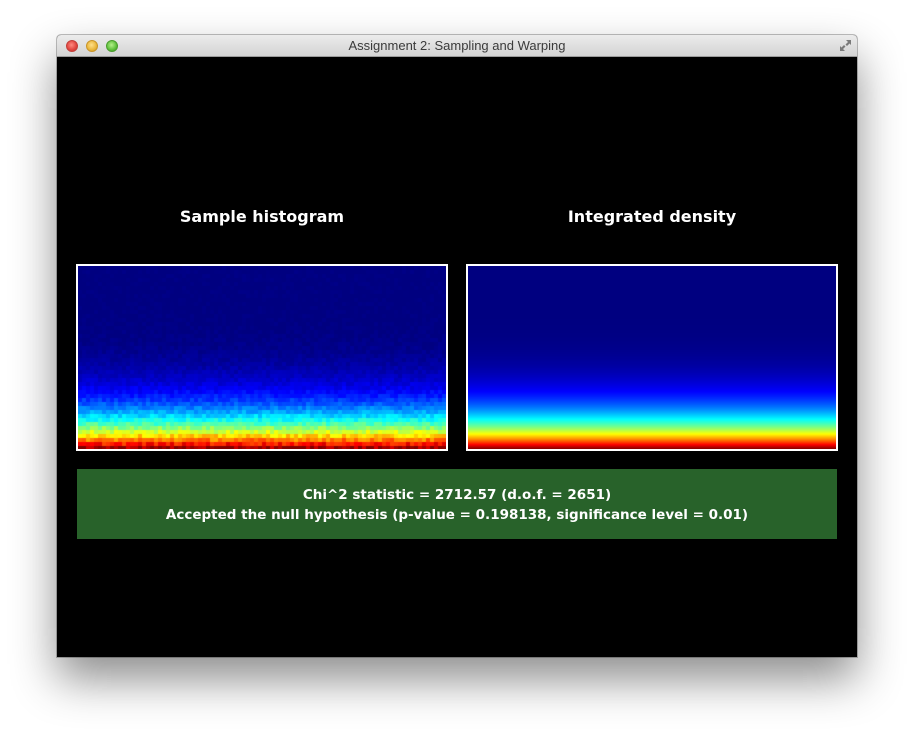 This screenshot has width=914, height=736. I want to click on integrated-density-panel, so click(652, 357).